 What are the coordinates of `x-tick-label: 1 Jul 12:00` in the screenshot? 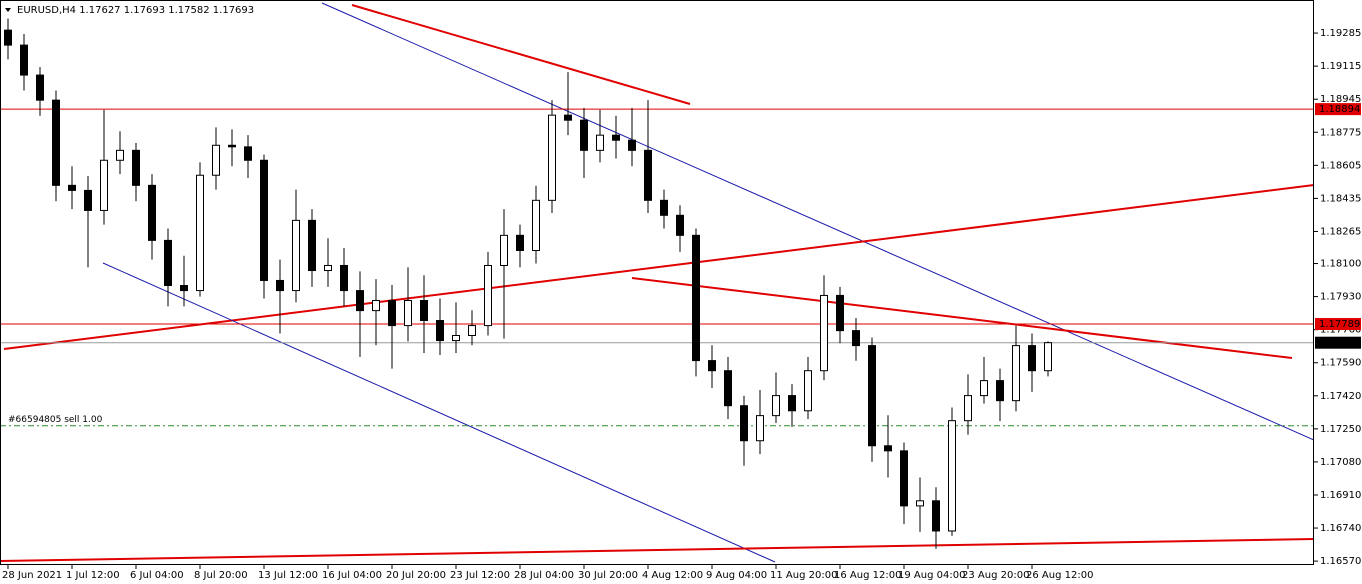 It's located at (93, 575).